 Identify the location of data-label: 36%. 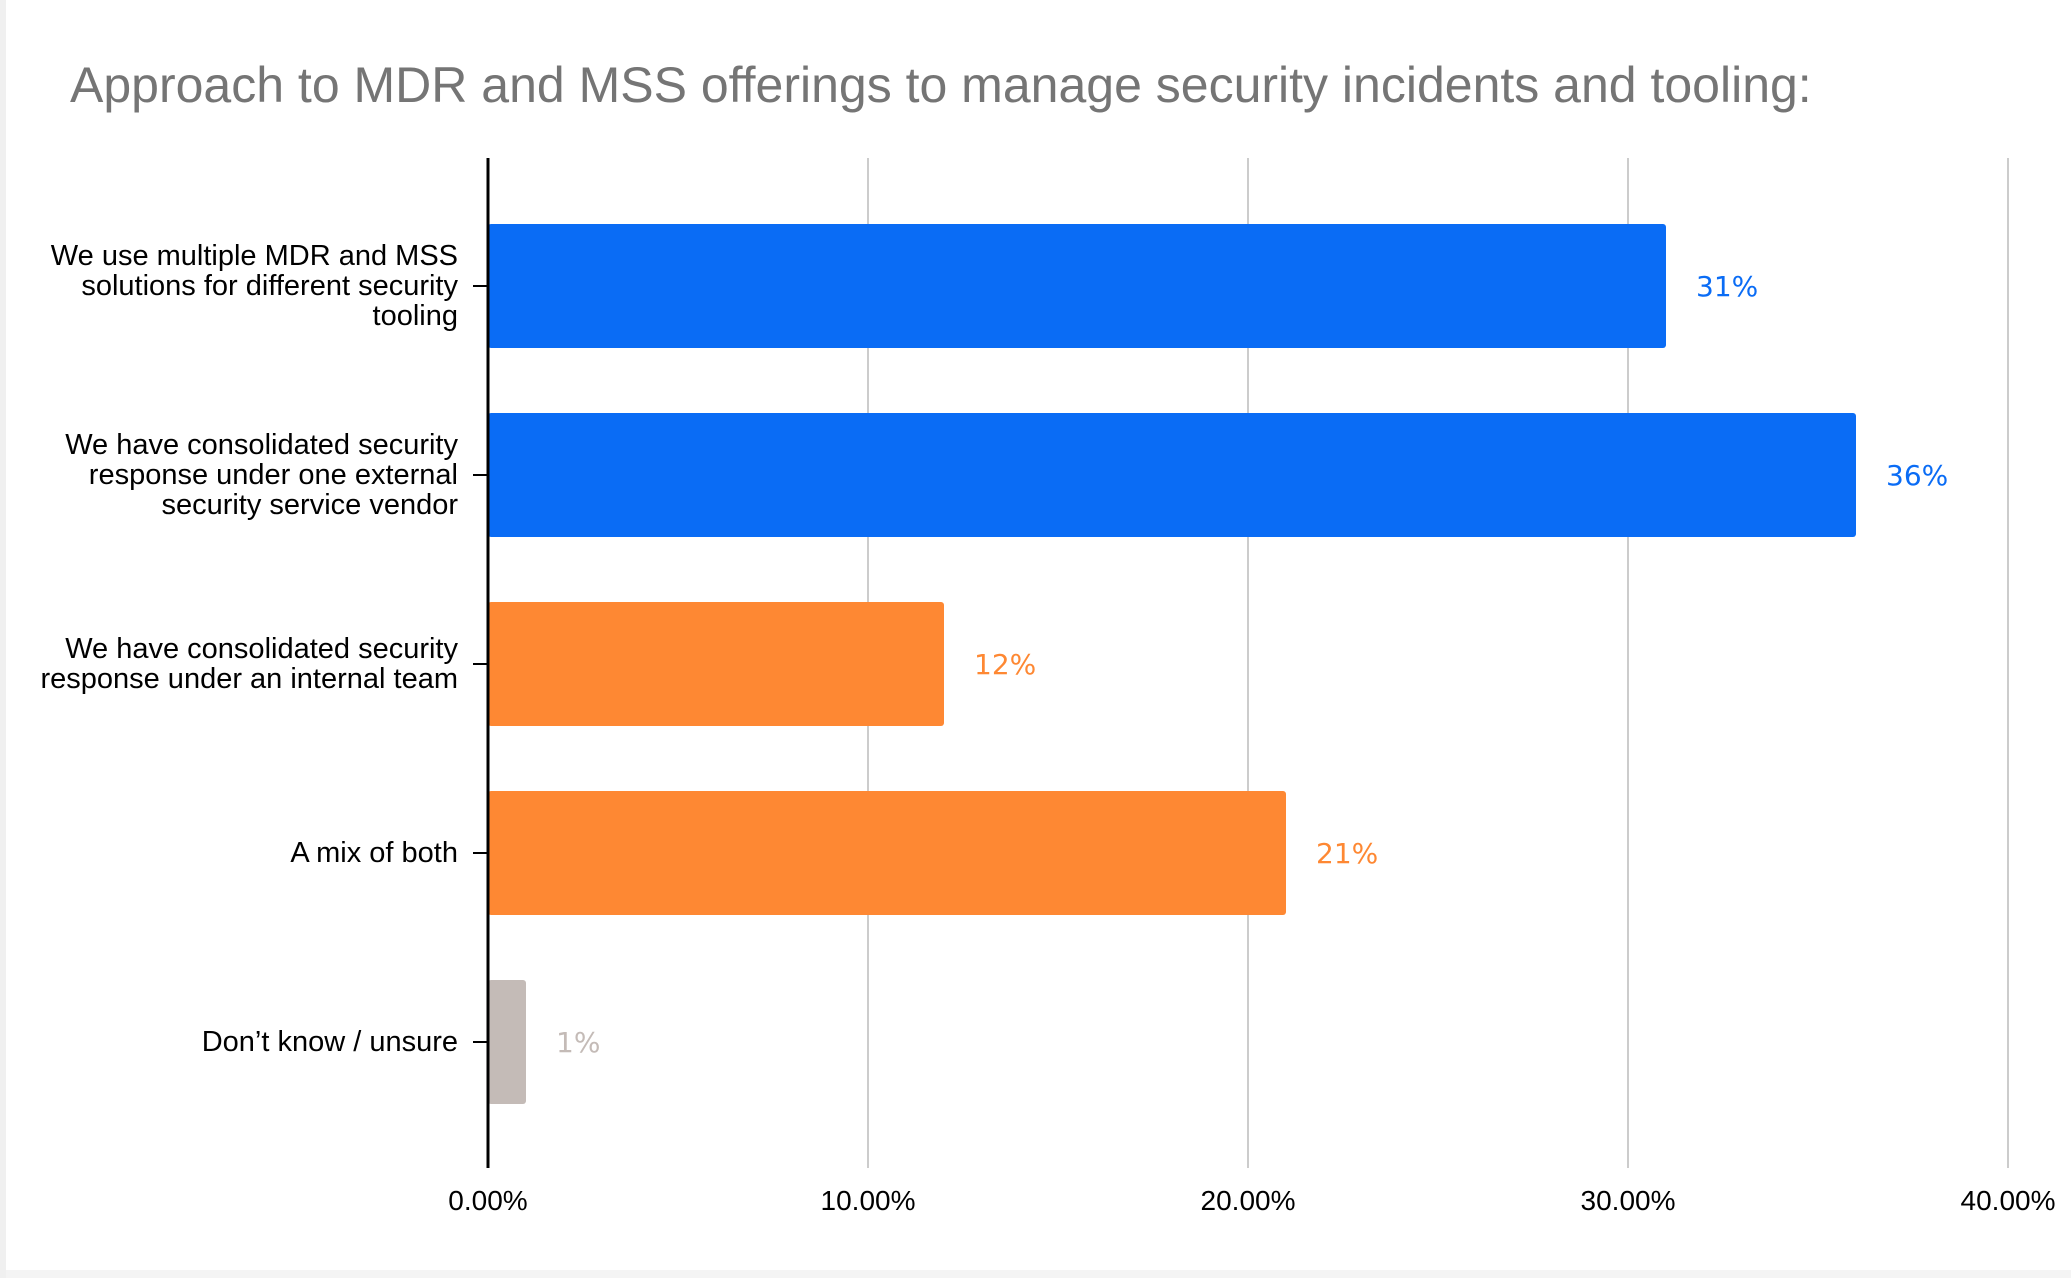
(1917, 475).